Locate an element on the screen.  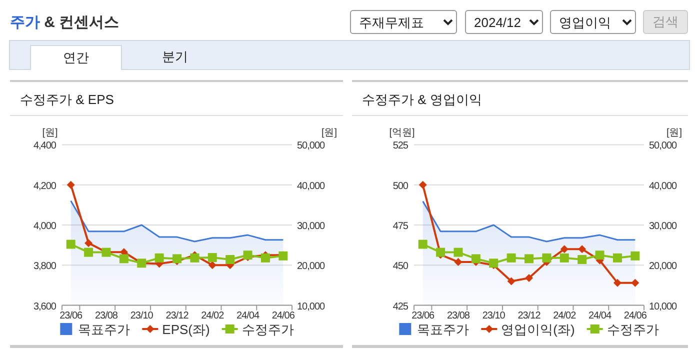
y-tick-label: 500 is located at coordinates (400, 186).